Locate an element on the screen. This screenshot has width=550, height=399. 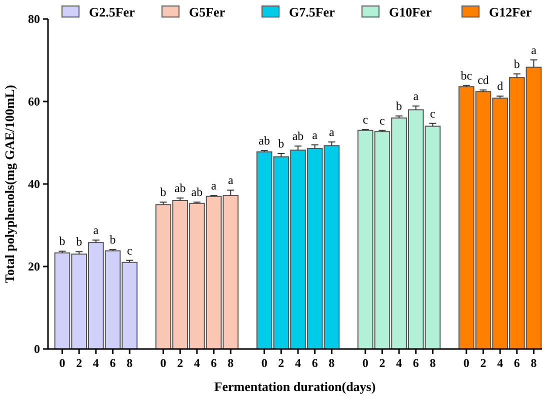
data-label: d is located at coordinates (500, 86).